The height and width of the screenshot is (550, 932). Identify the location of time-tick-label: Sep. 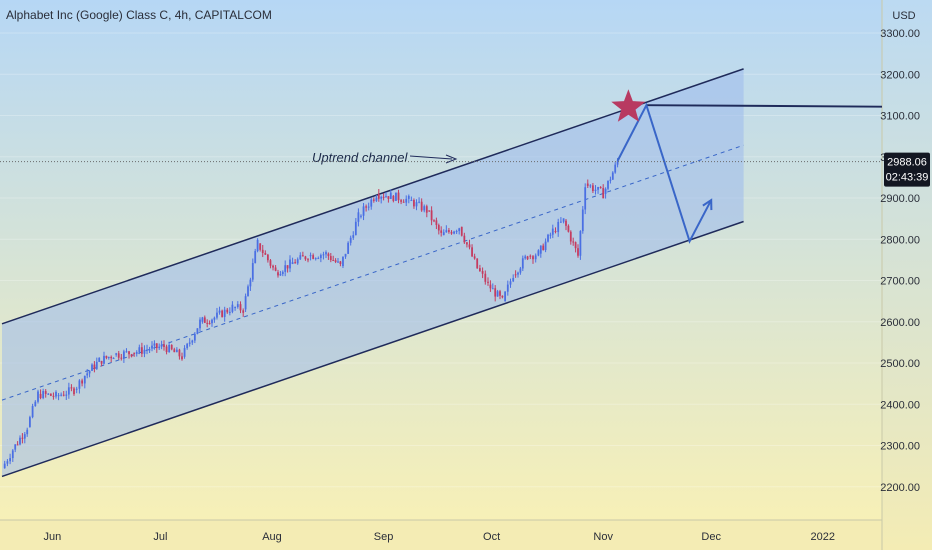
(384, 537).